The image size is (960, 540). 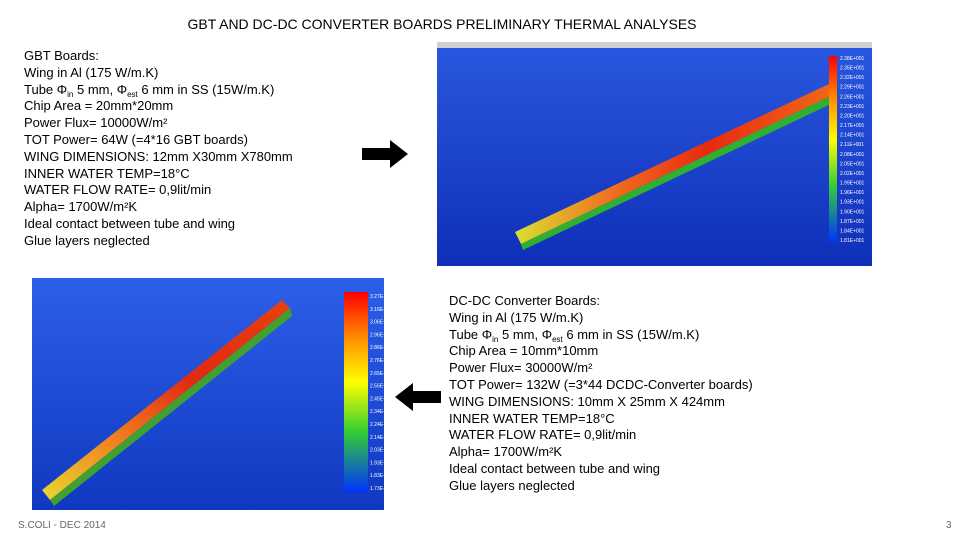 I want to click on colorbar-label: 2.24E+001, so click(x=377, y=425).